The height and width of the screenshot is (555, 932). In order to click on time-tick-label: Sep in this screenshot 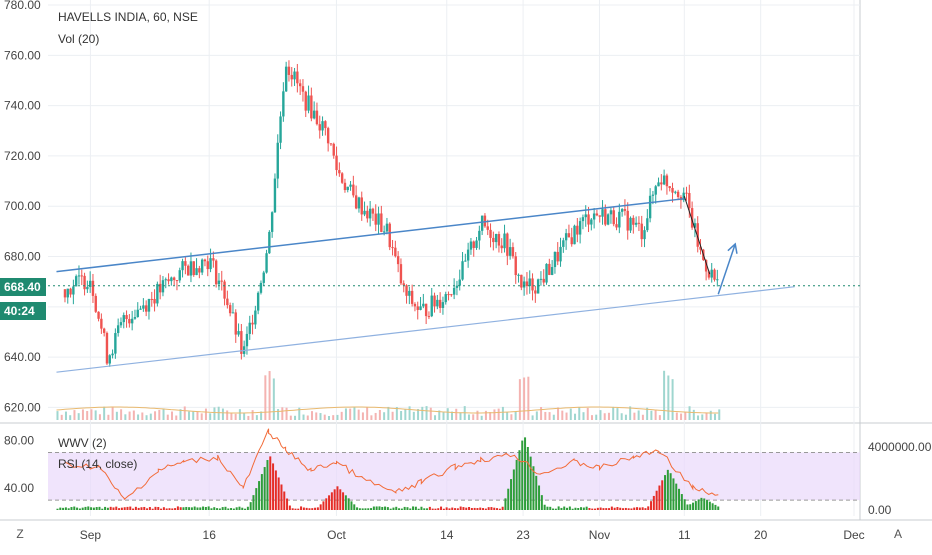, I will do `click(91, 535)`.